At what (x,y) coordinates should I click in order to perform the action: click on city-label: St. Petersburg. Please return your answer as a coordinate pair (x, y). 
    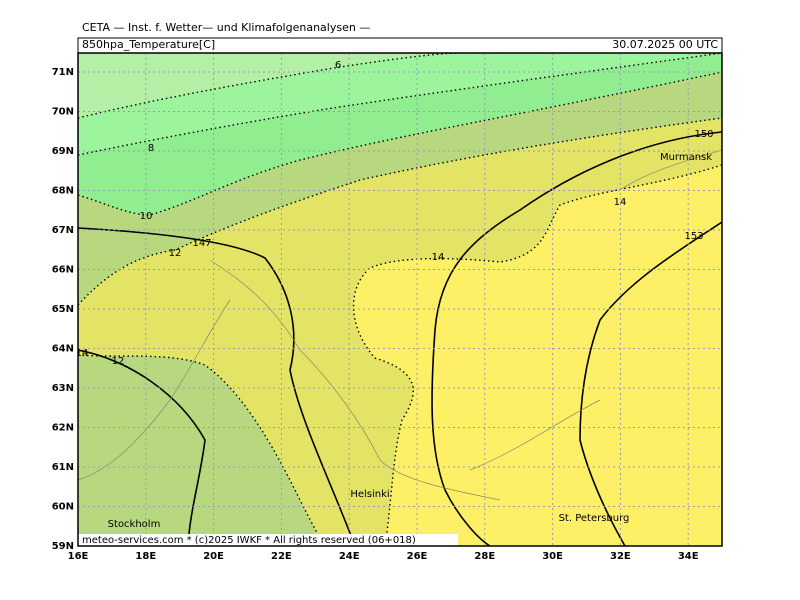
    Looking at the image, I should click on (594, 518).